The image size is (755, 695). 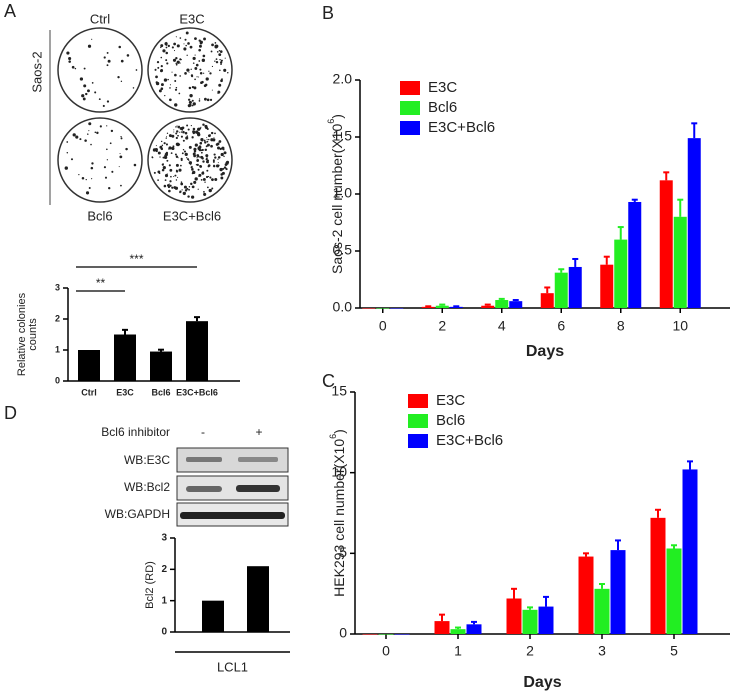 What do you see at coordinates (530, 651) in the screenshot?
I see `x-tick-label: 2` at bounding box center [530, 651].